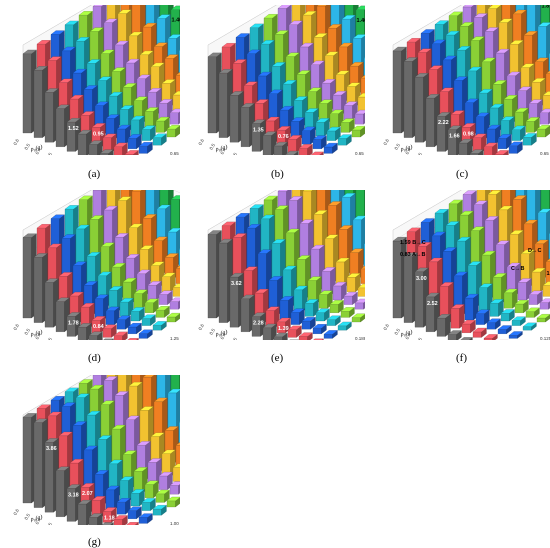 Image resolution: width=550 pixels, height=548 pixels. Describe the element at coordinates (36, 519) in the screenshot. I see `x-axis-label: ρ₀(g)` at that location.